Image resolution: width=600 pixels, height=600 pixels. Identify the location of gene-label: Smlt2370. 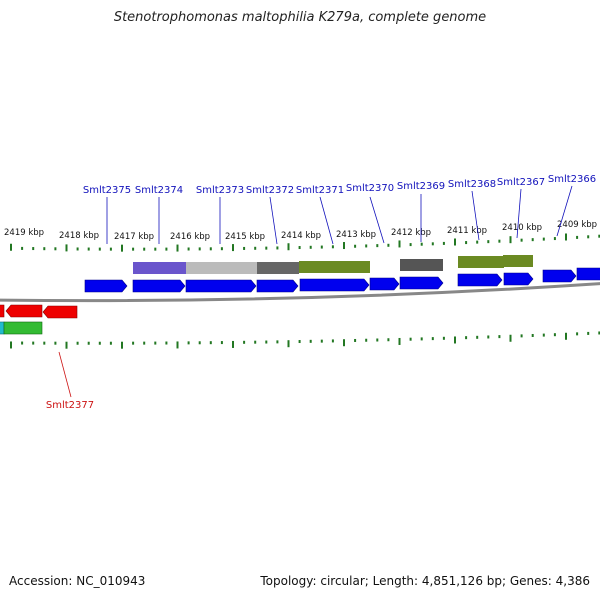
(370, 188).